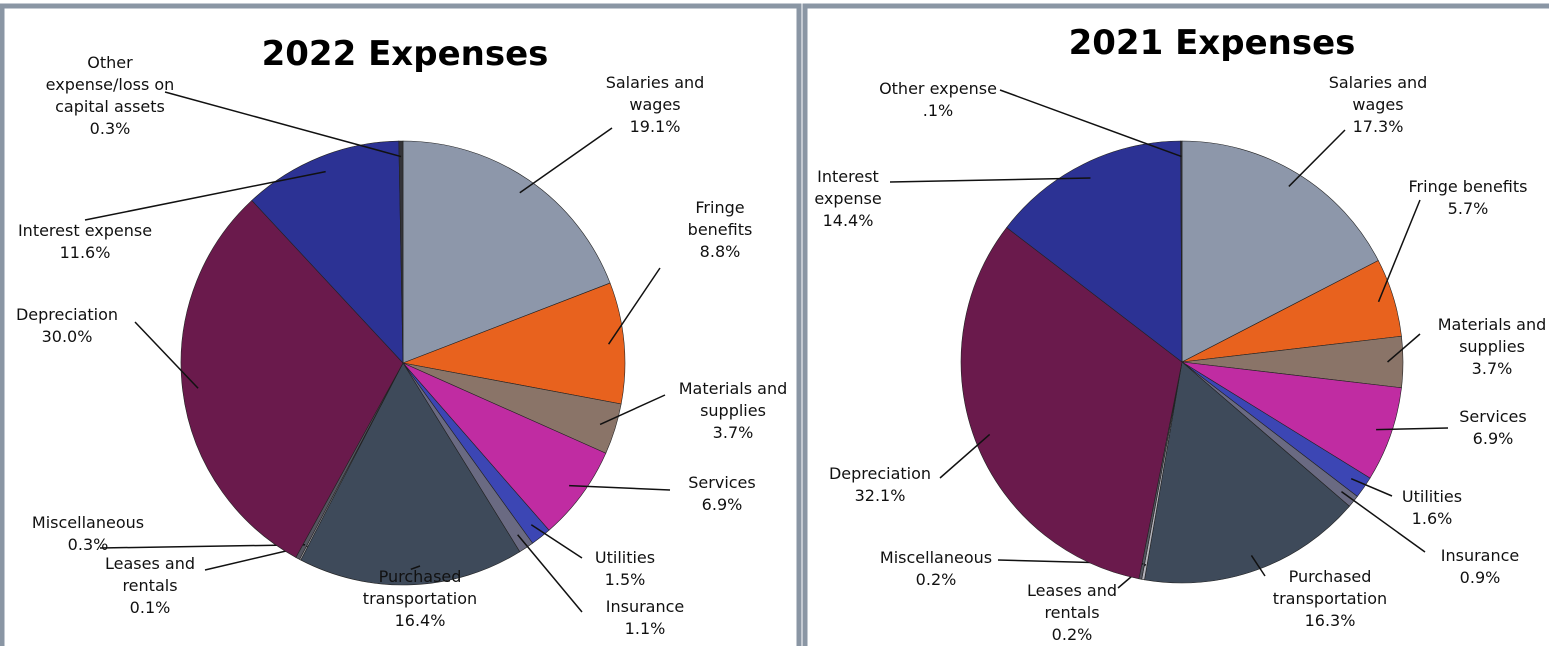 The height and width of the screenshot is (646, 1549). I want to click on value-label: 19.1%, so click(655, 126).